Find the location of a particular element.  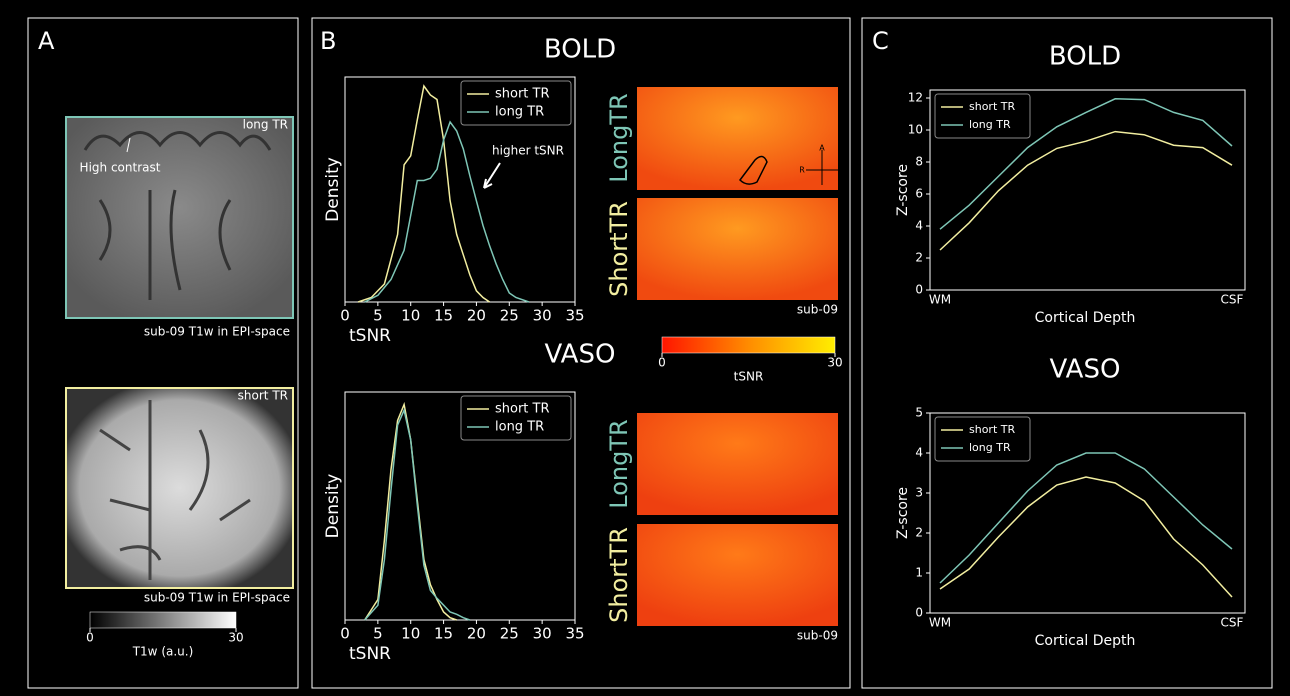

y-tick-label: 10 is located at coordinates (915, 130).